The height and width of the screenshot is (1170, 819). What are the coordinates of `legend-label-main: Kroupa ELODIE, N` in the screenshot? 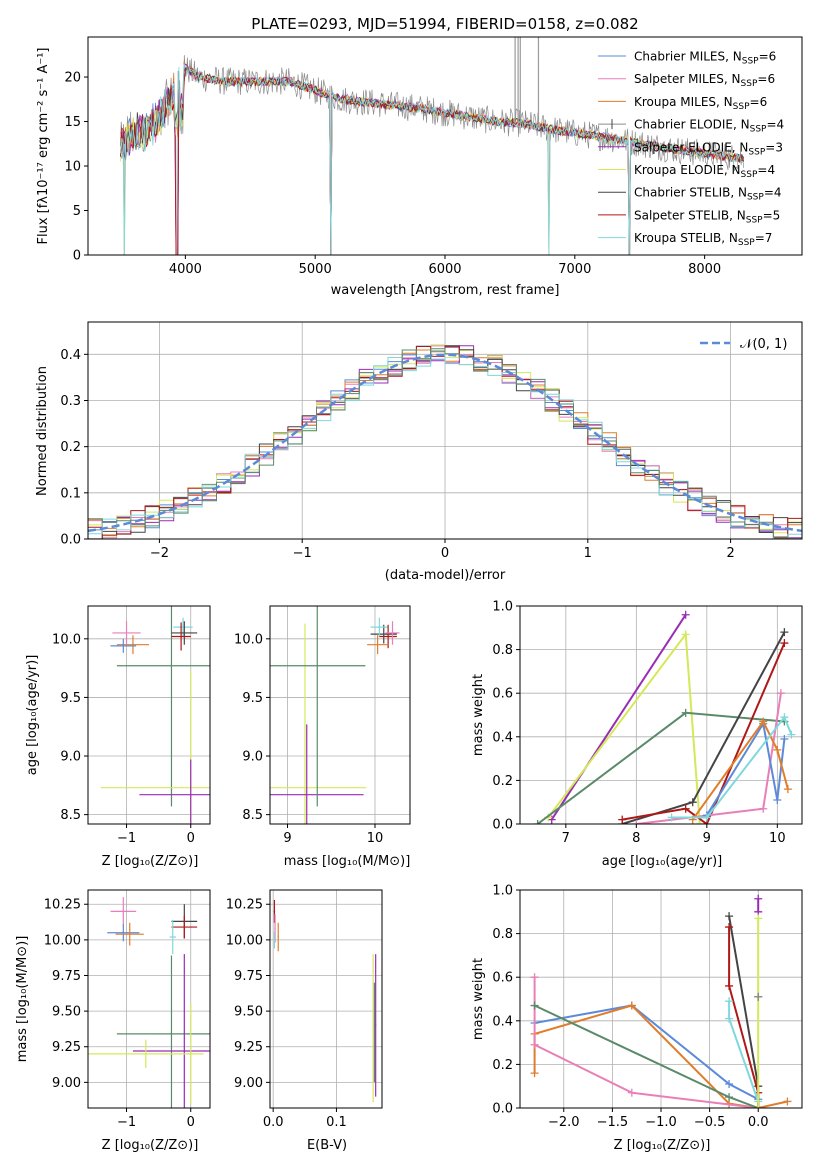 It's located at (687, 170).